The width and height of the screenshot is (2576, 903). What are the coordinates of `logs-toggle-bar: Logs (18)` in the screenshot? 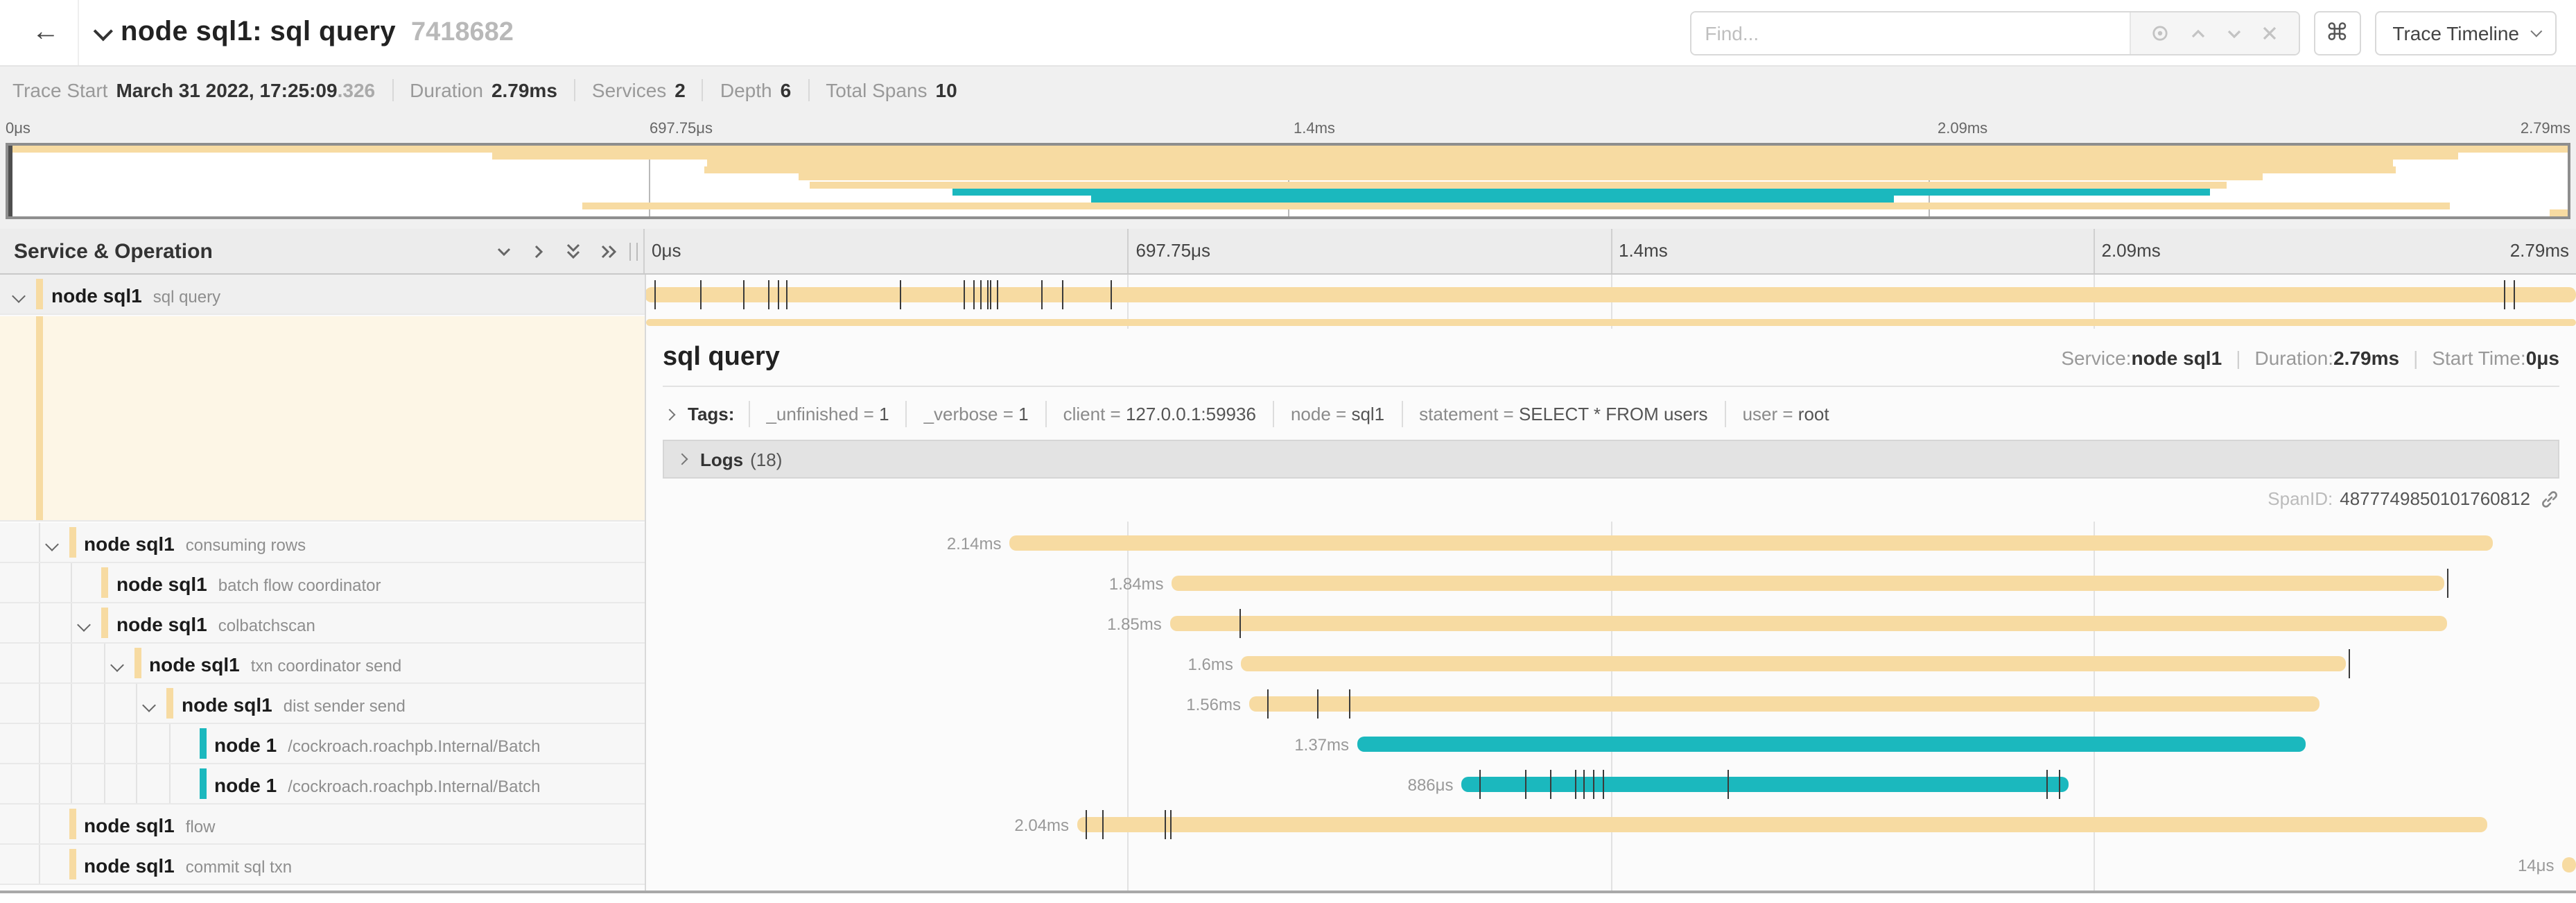 It's located at (1611, 459).